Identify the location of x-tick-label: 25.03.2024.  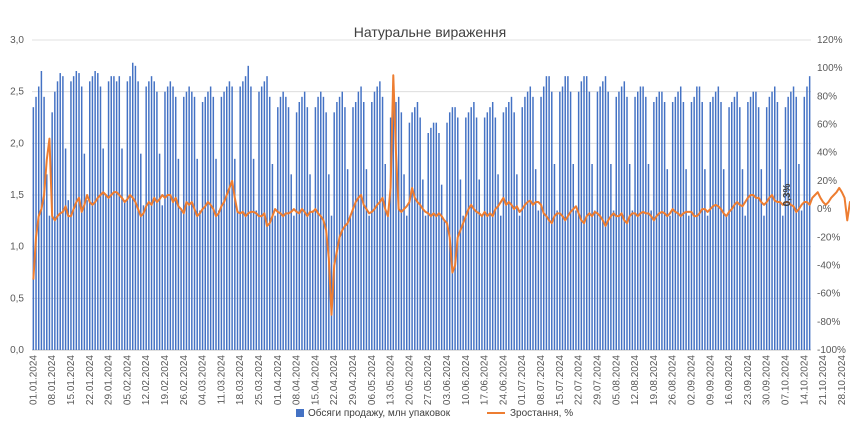
(259, 380).